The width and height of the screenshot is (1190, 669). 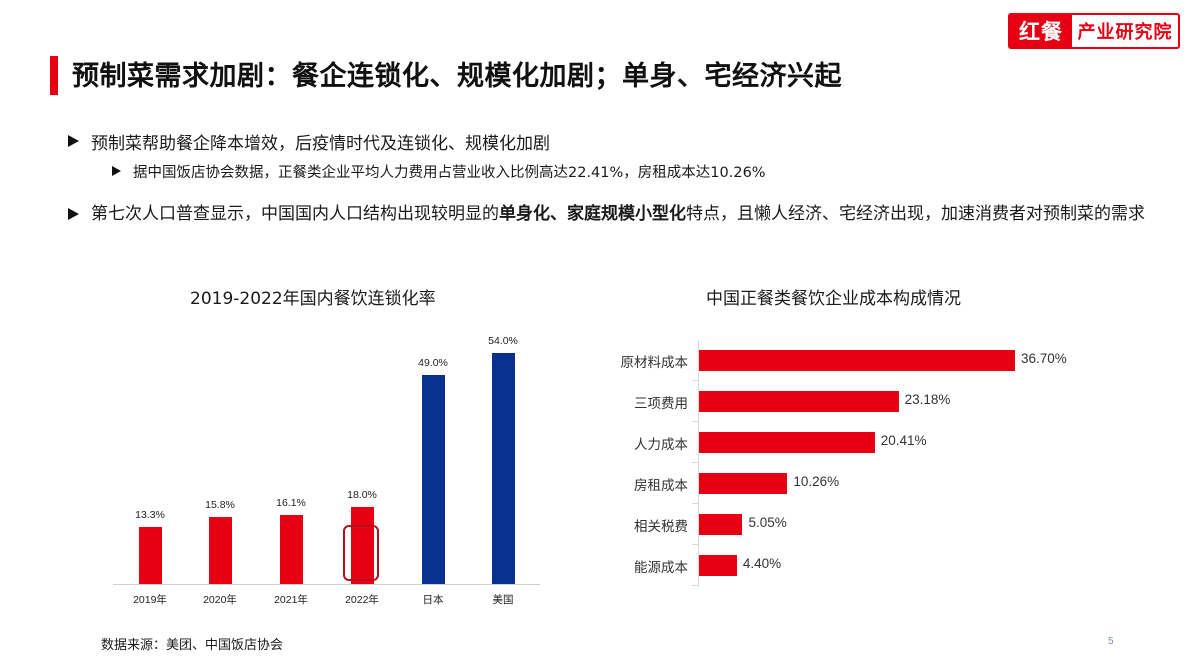 What do you see at coordinates (833, 299) in the screenshot?
I see `cost-structure-chart-title: 中国正餐类餐饮企业成本构成情况` at bounding box center [833, 299].